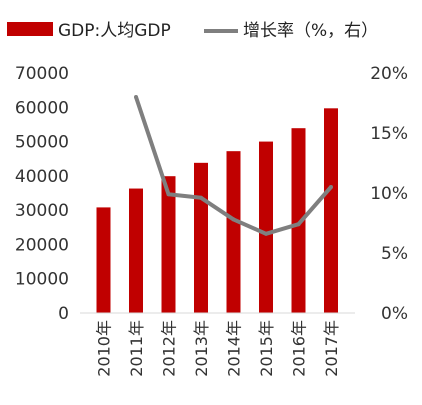 This screenshot has height=405, width=422. What do you see at coordinates (192, 31) in the screenshot?
I see `legend: GDP:人均GDP 增长率（%，右）` at bounding box center [192, 31].